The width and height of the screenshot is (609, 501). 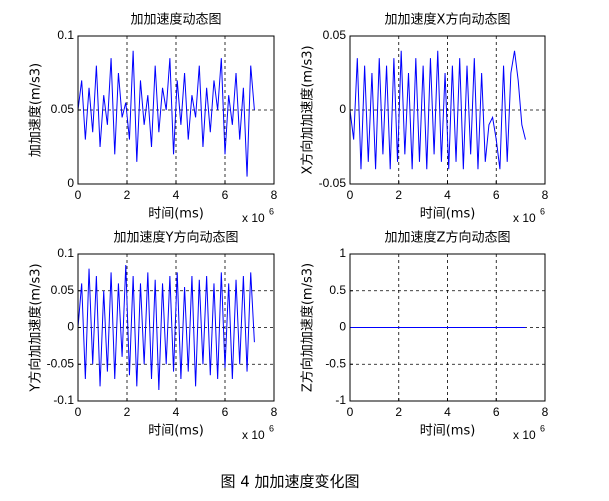 I want to click on chart-title: 加加速度Y方向动态图, so click(x=176, y=238).